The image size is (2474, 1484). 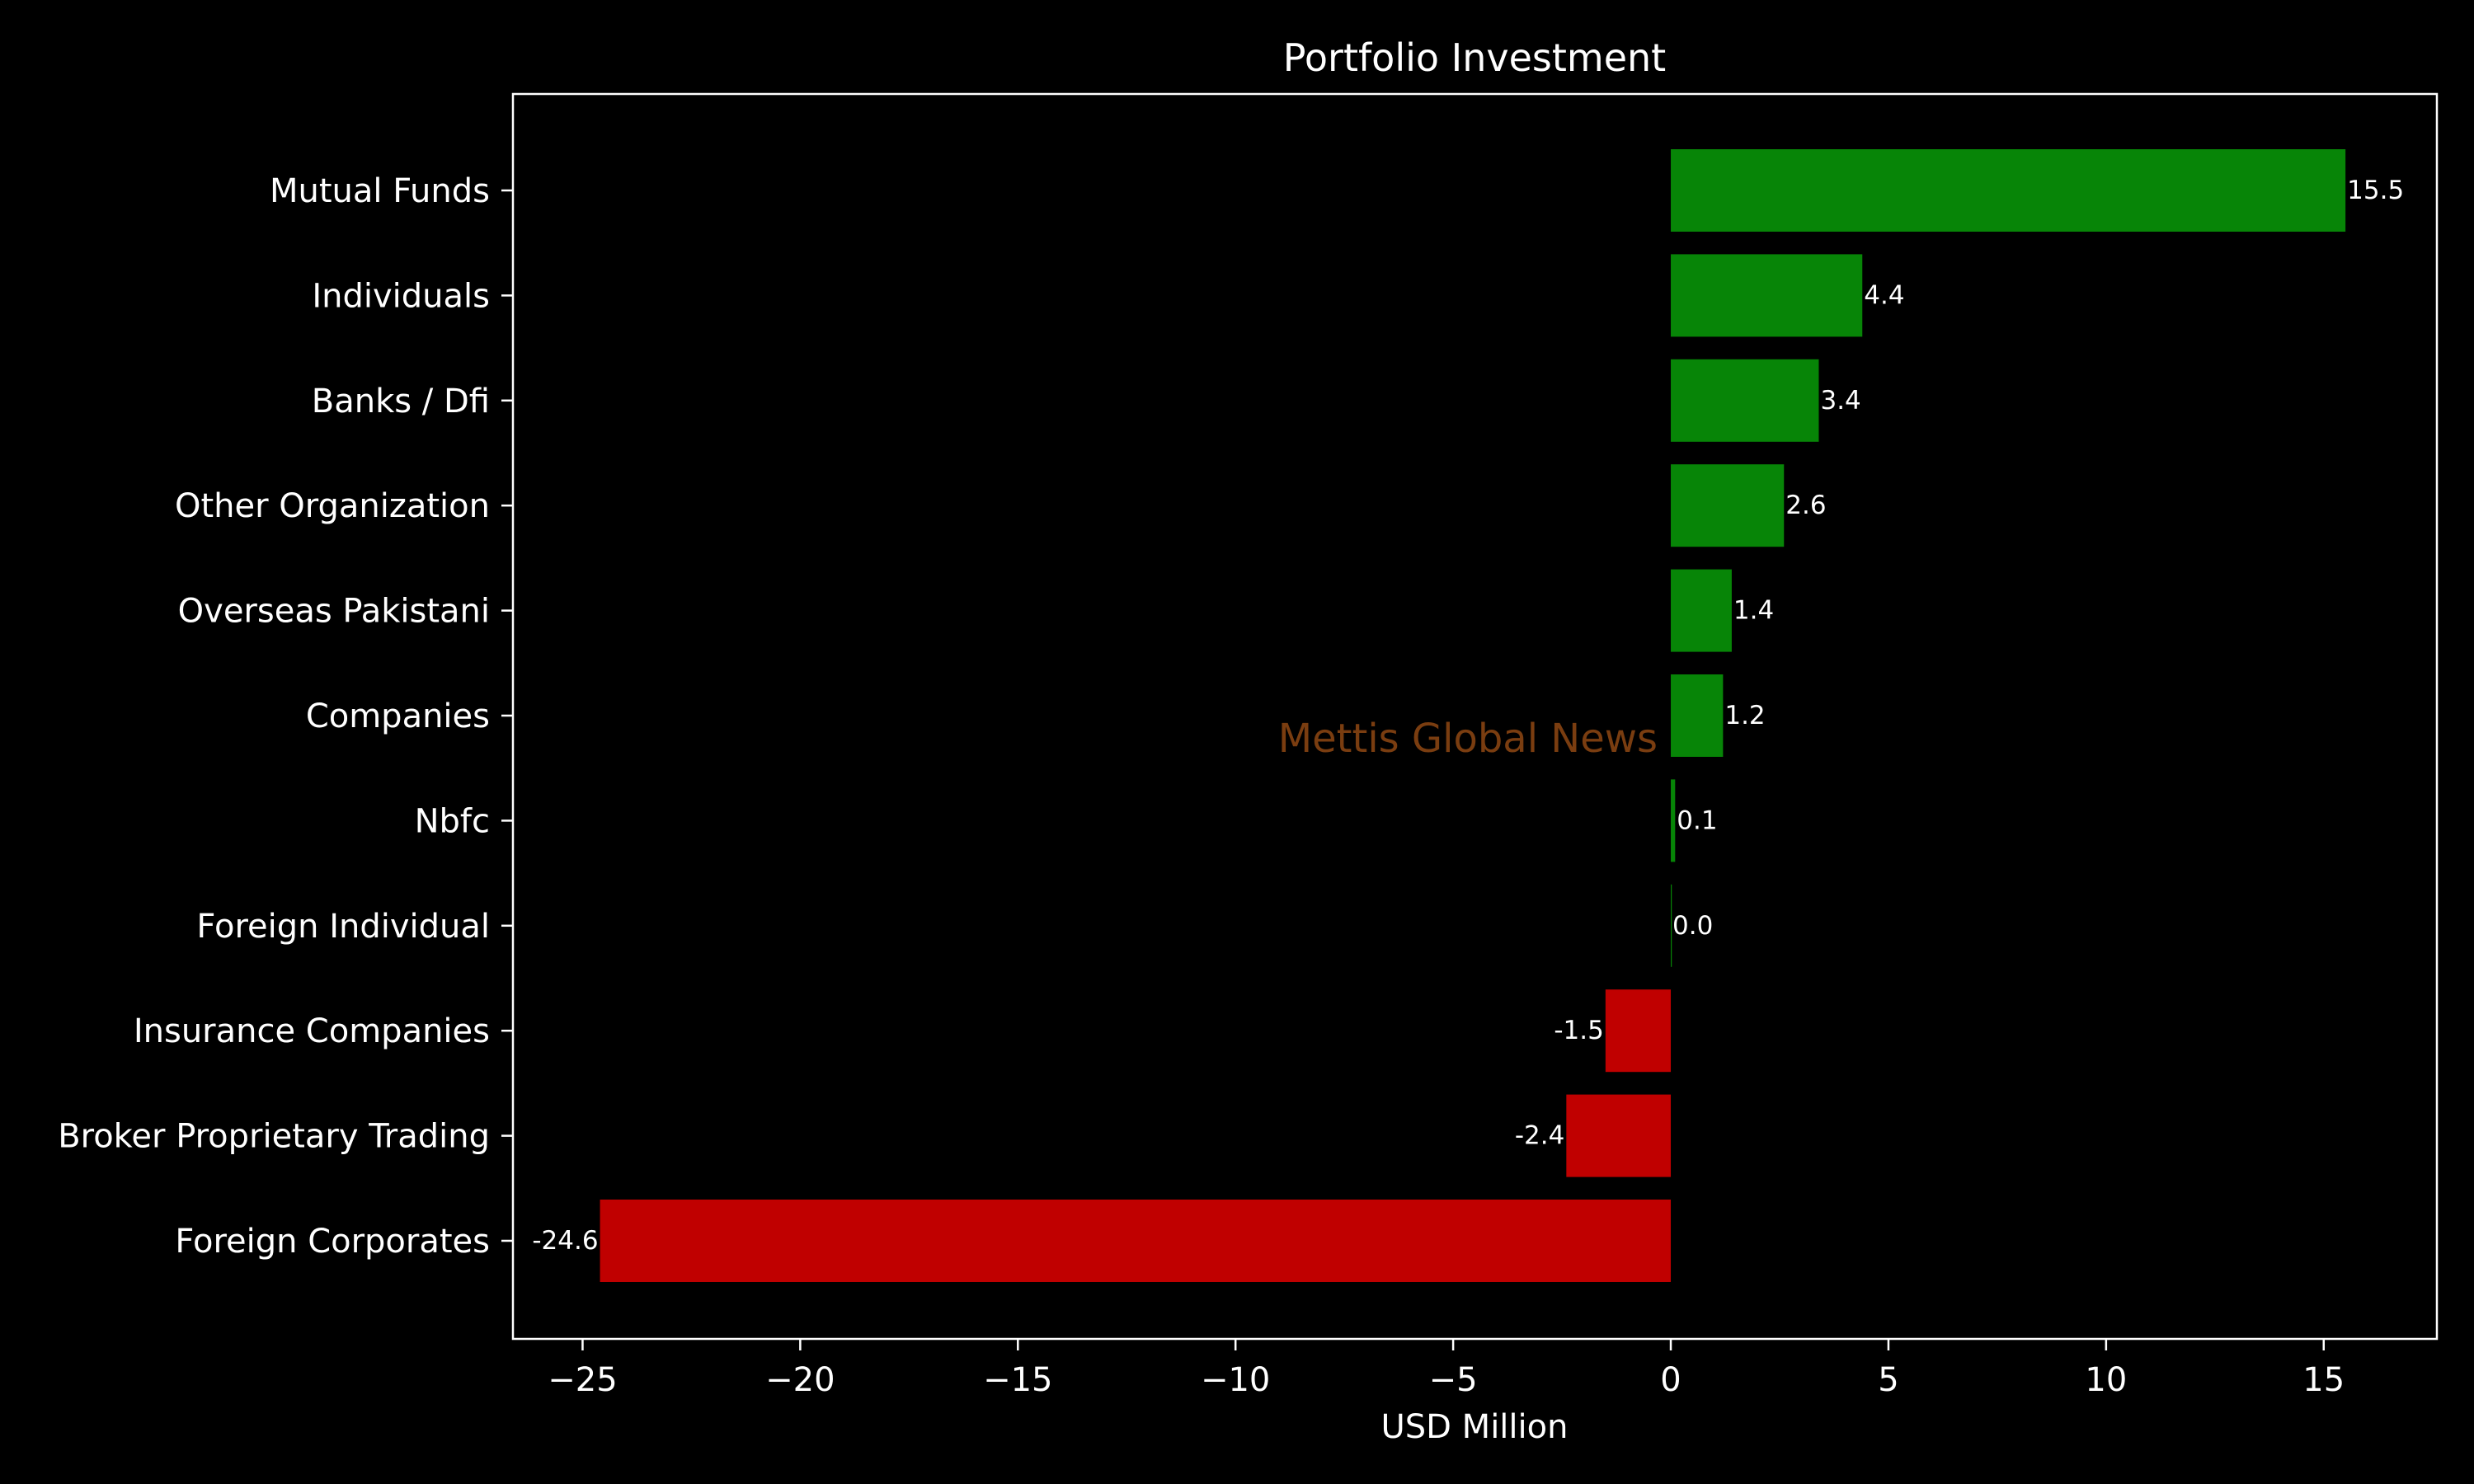 I want to click on value-label-0: 15.5, so click(x=2375, y=190).